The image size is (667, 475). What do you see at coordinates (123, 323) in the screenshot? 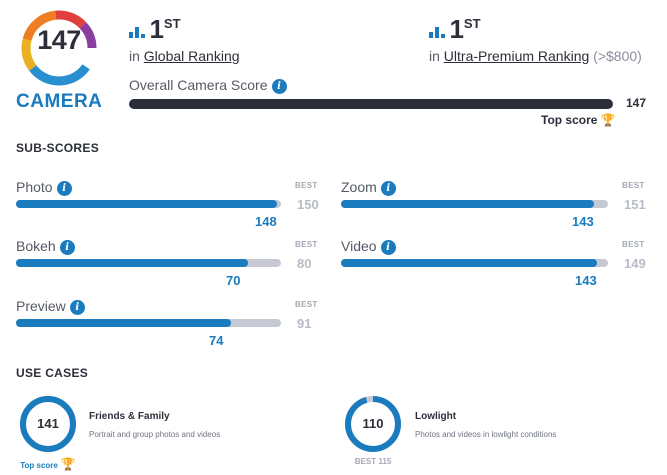
I see `subscore-preview-fill` at bounding box center [123, 323].